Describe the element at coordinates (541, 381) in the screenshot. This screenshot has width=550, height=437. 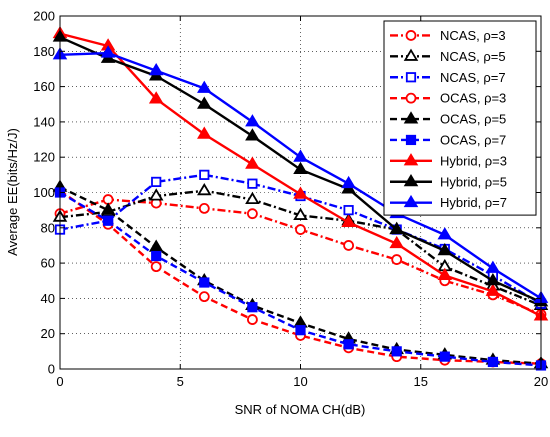
I see `x-tick-label: 20` at that location.